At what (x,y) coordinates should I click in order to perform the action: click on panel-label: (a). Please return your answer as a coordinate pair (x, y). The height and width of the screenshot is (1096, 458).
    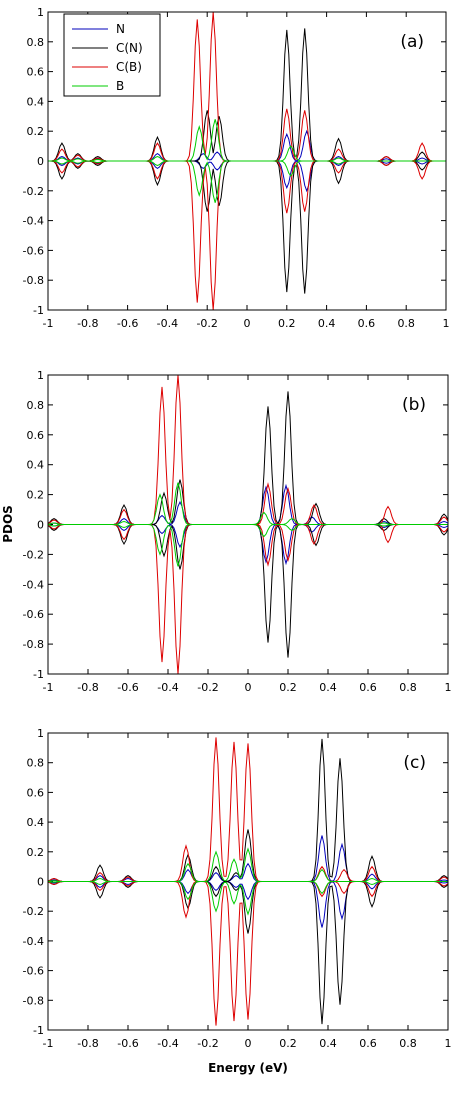
    Looking at the image, I should click on (412, 42).